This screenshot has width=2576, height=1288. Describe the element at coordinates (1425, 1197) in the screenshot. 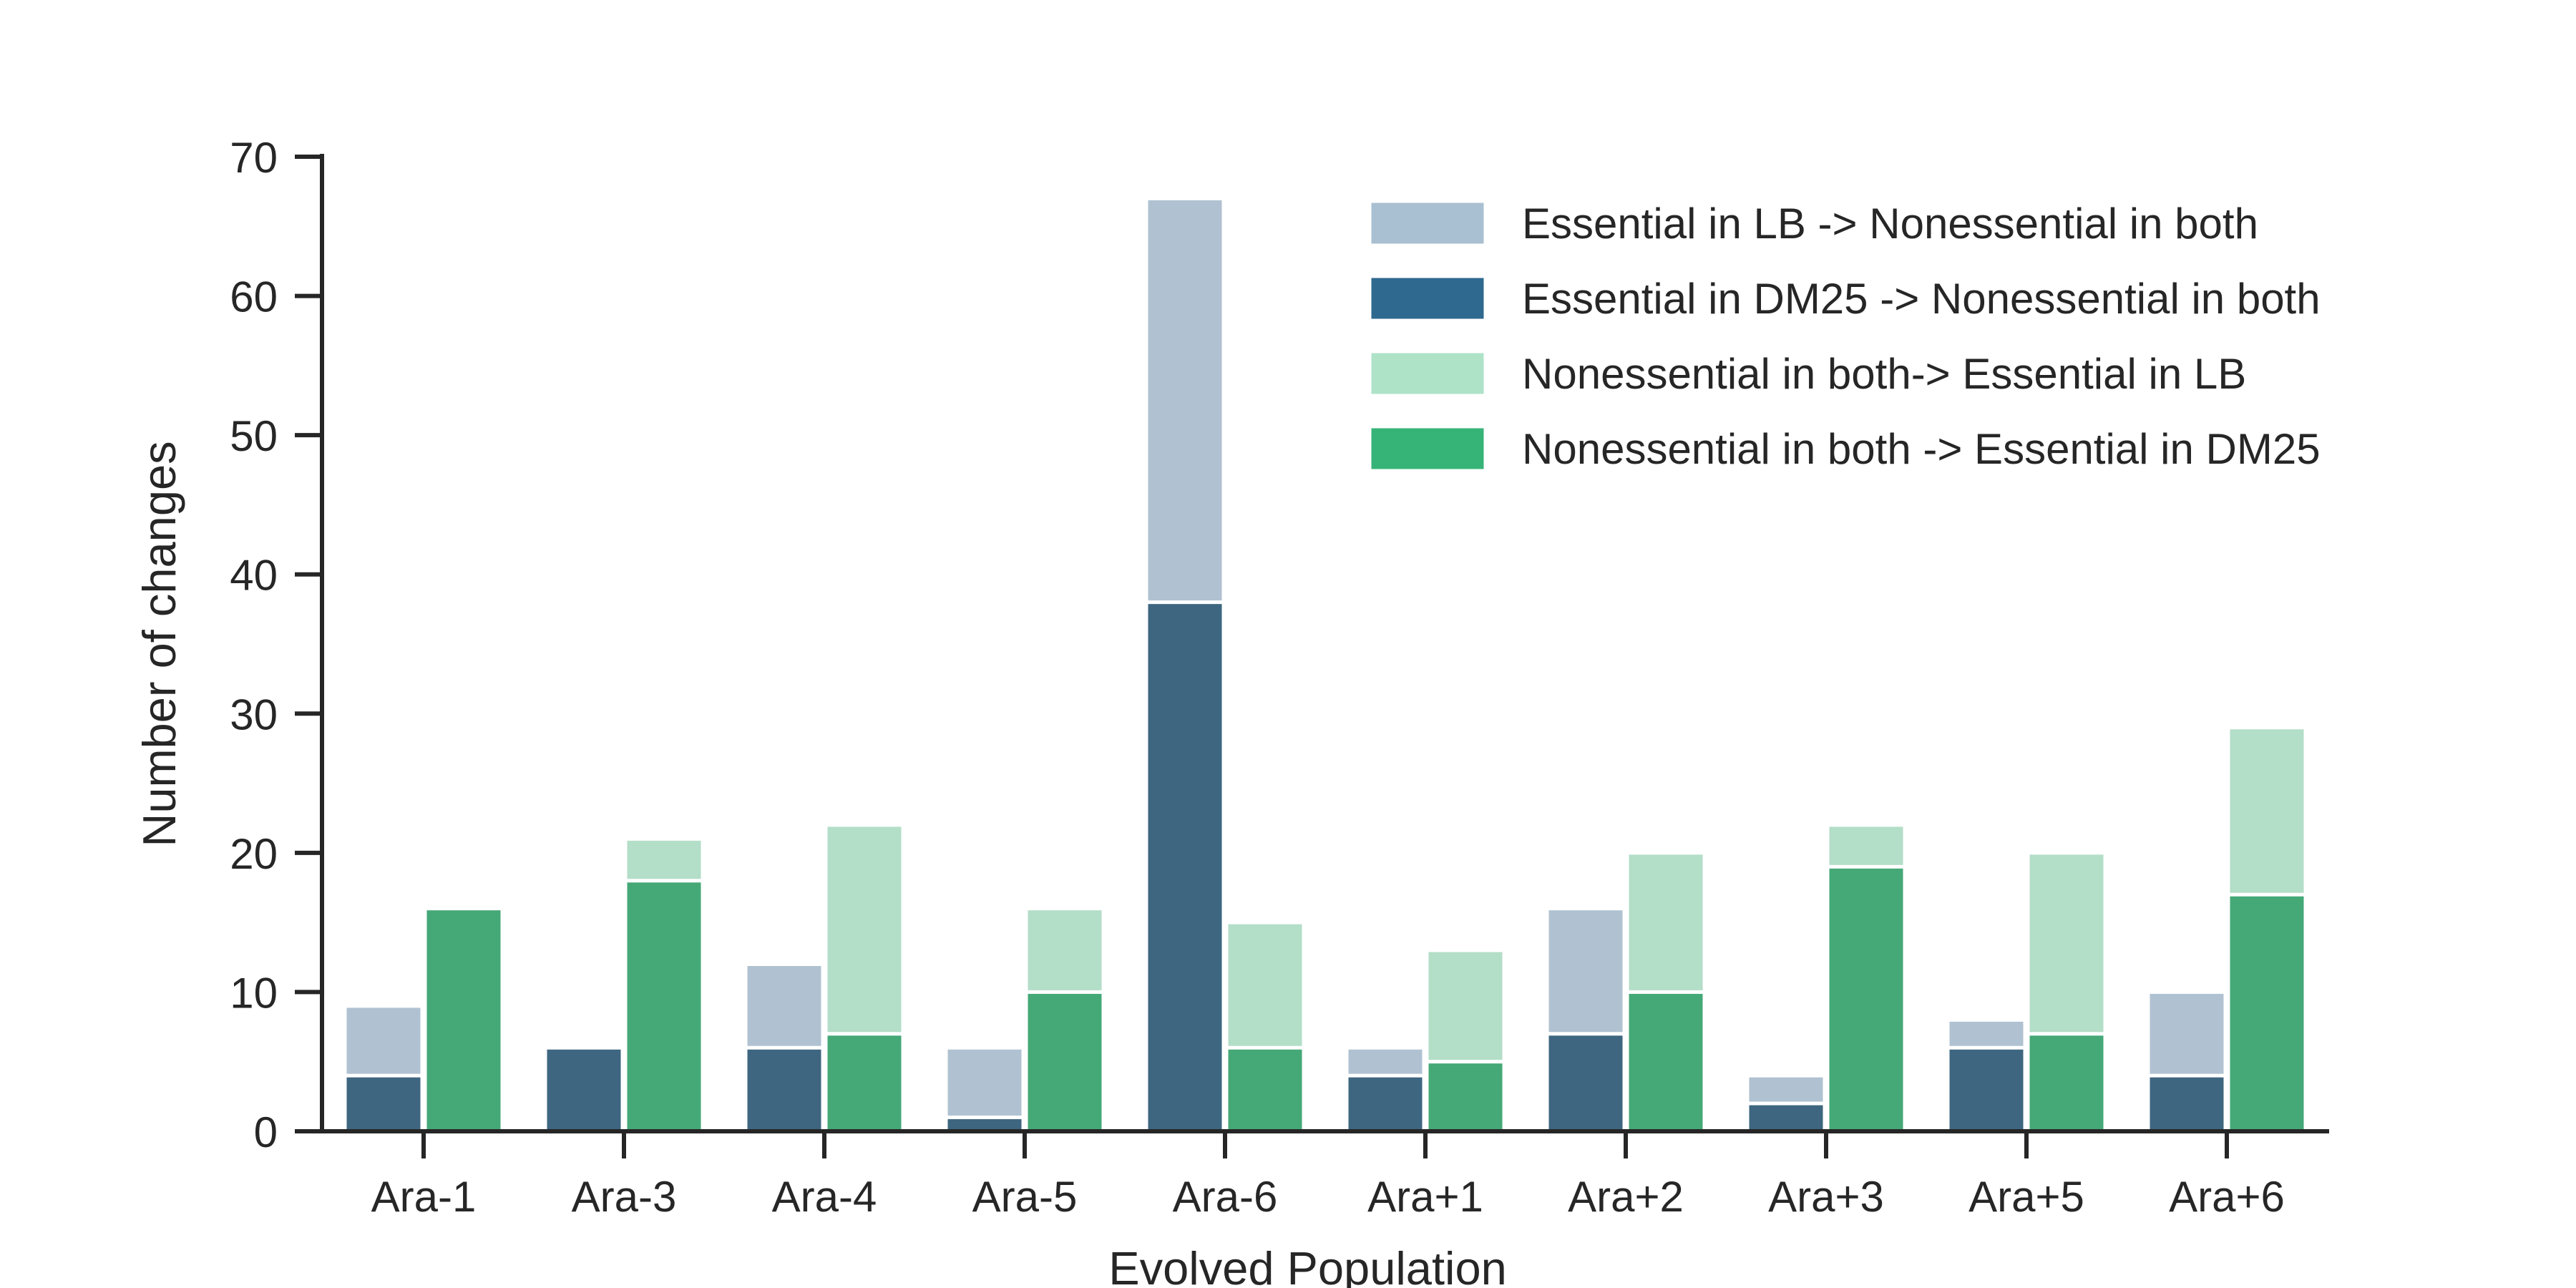

I see `x-tick-label: Ara+1` at that location.